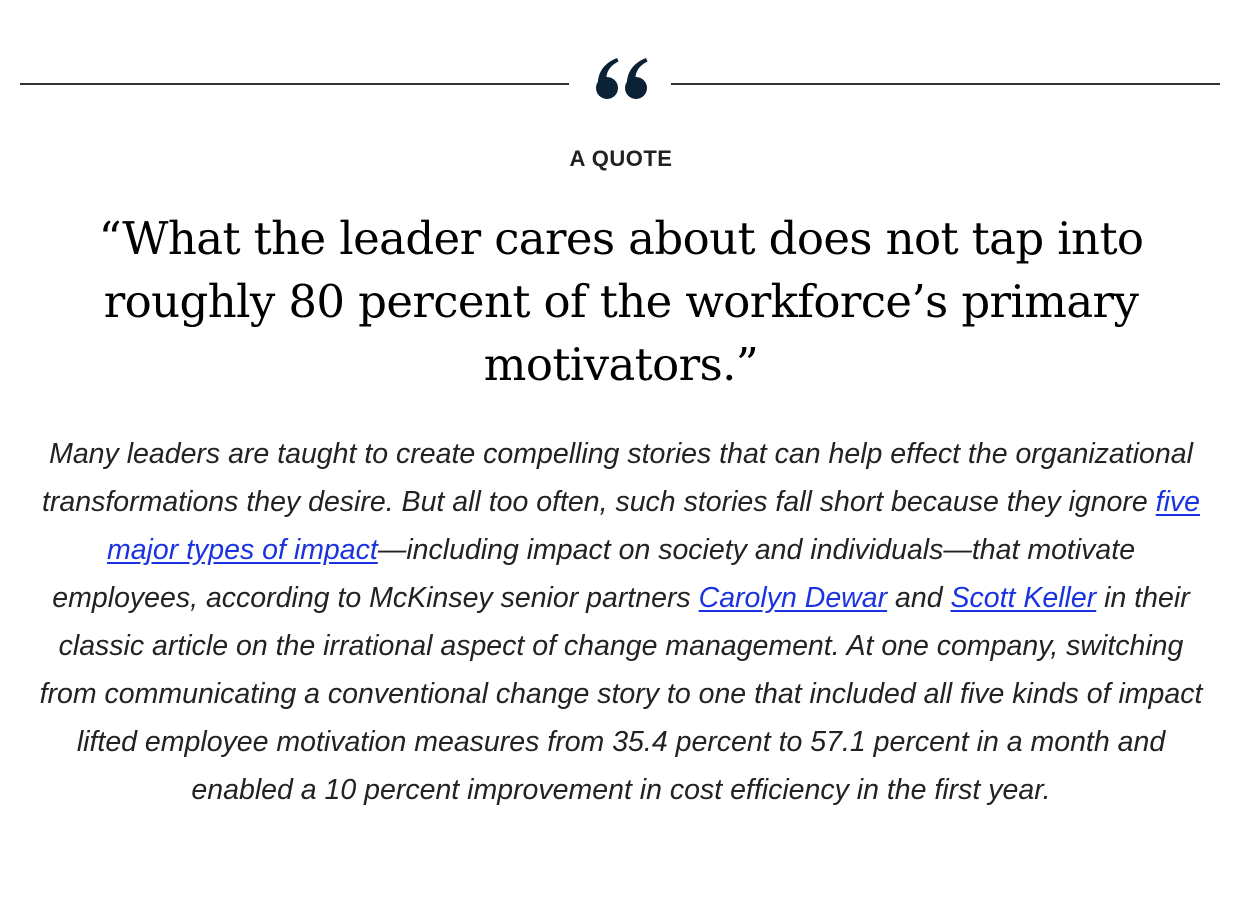 This screenshot has width=1242, height=900. What do you see at coordinates (793, 598) in the screenshot?
I see `carolyn-dewar-link: Carolyn Dewar` at bounding box center [793, 598].